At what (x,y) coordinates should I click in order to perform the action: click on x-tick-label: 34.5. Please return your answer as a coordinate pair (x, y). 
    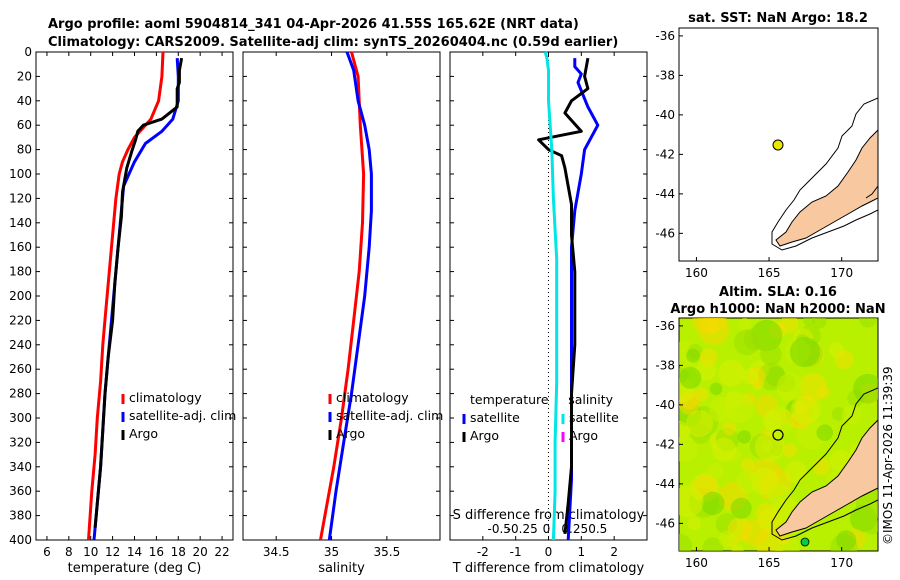
    Looking at the image, I should click on (276, 552).